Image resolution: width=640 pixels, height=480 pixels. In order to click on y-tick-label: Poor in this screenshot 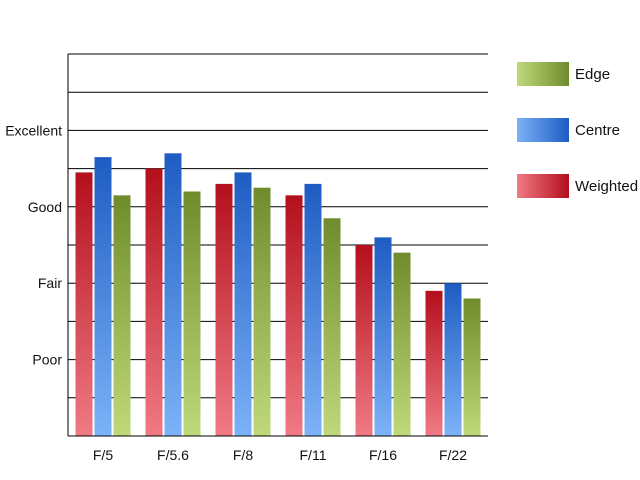, I will do `click(47, 360)`.